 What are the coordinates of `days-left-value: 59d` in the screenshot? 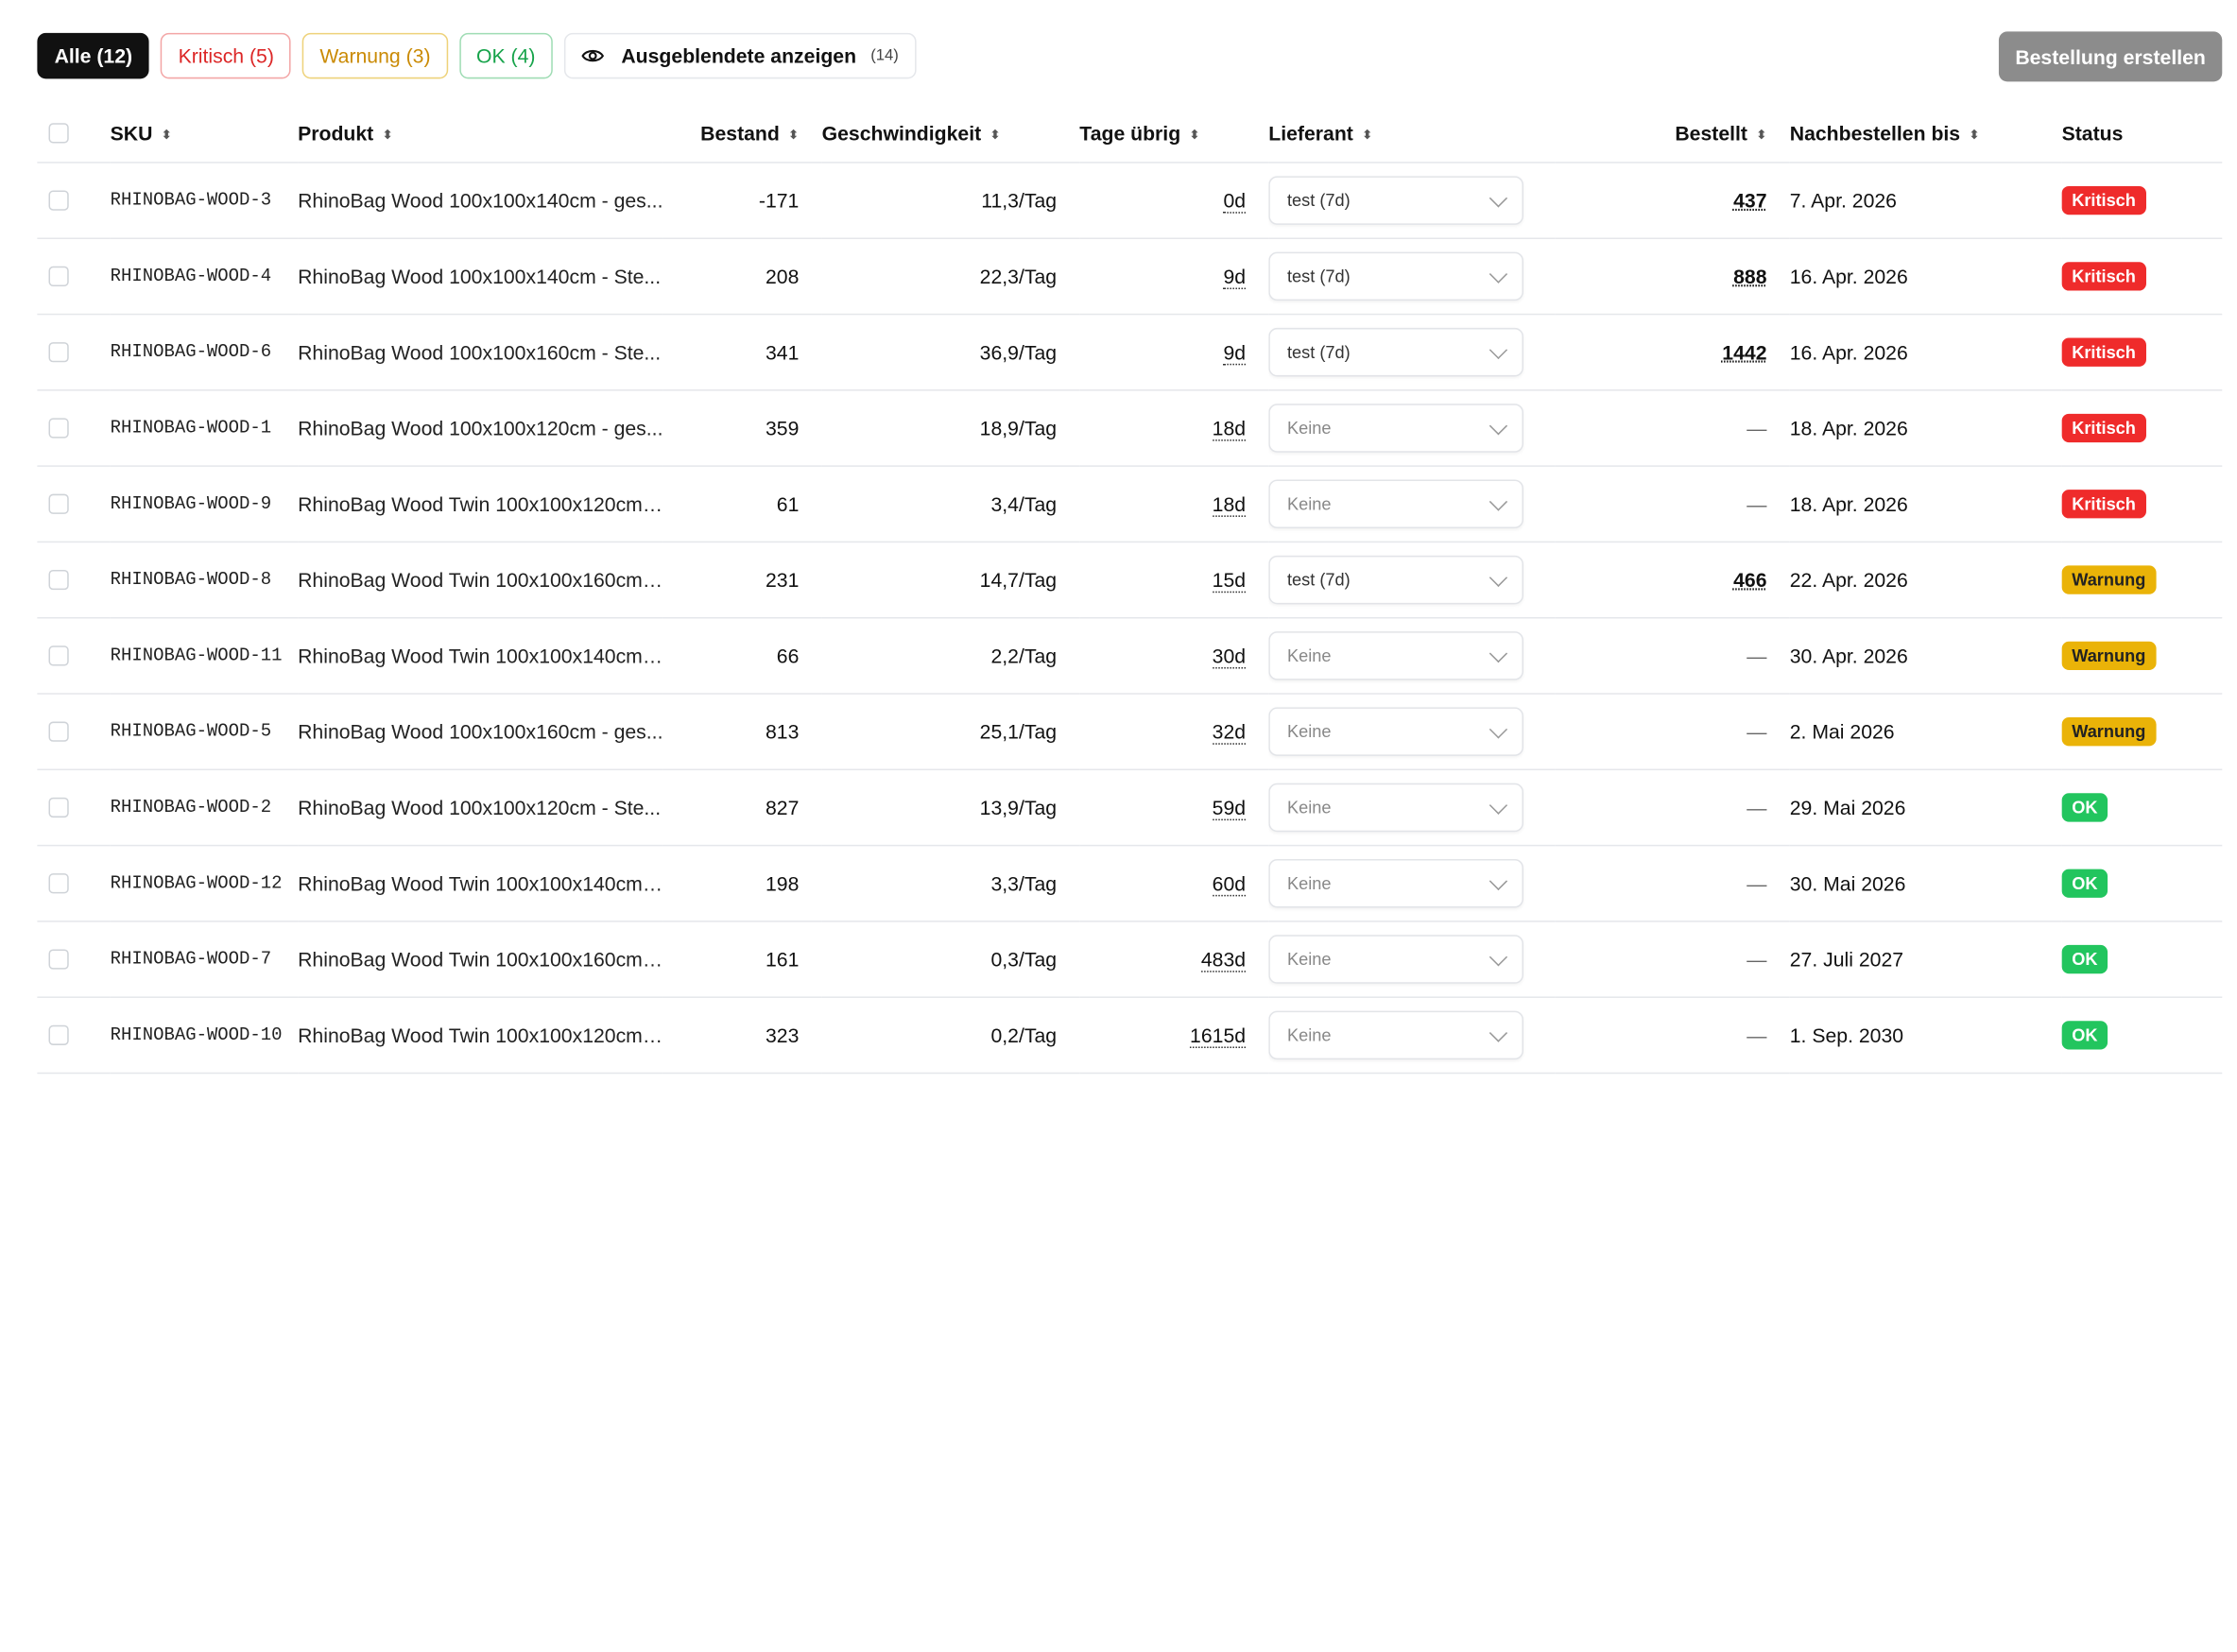 It's located at (1229, 808).